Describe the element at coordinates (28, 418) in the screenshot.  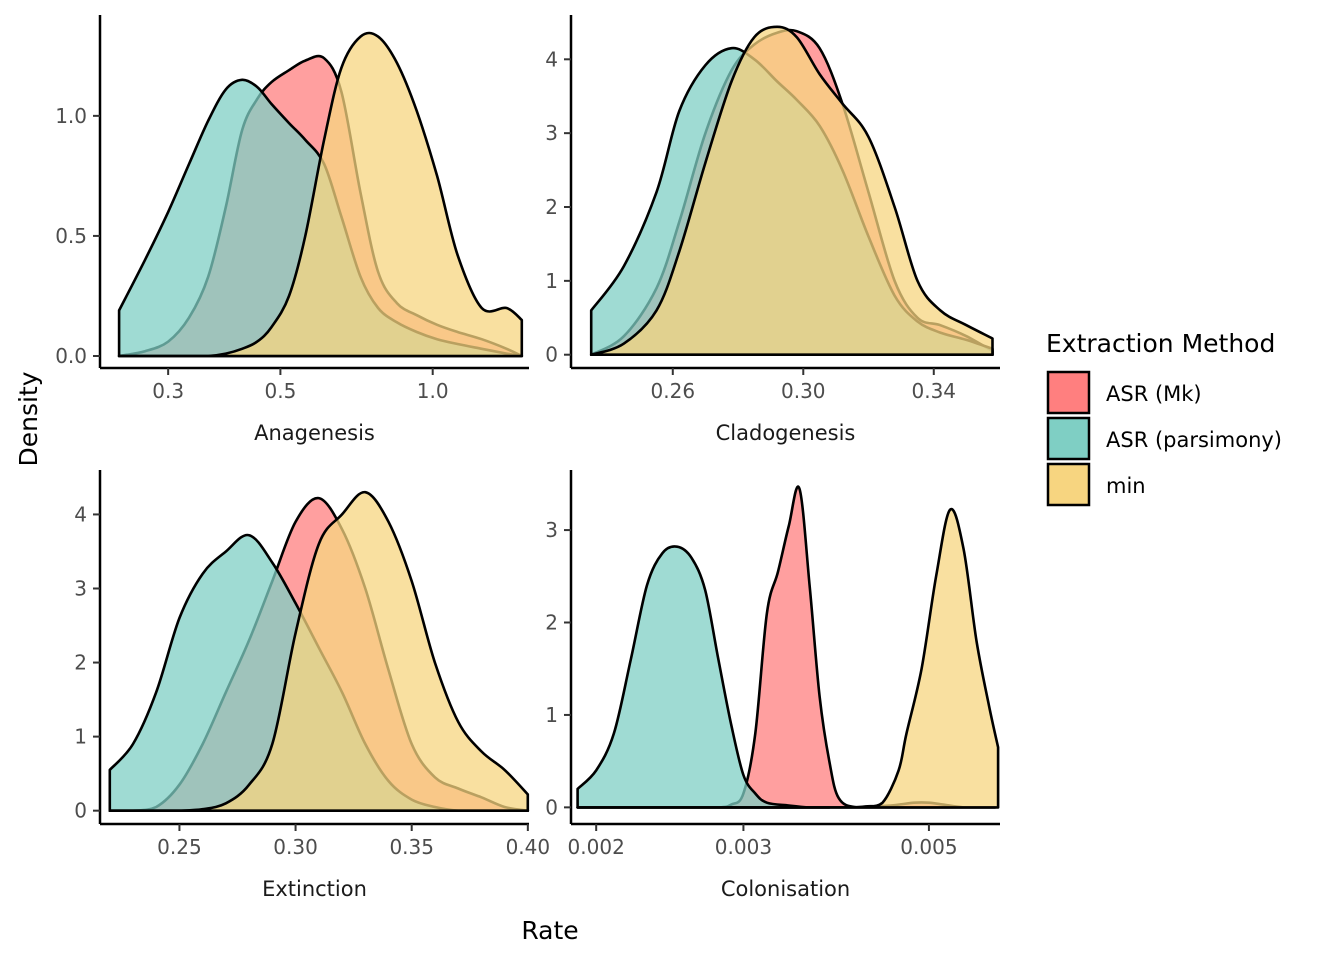
I see `y-axis-title: Density` at that location.